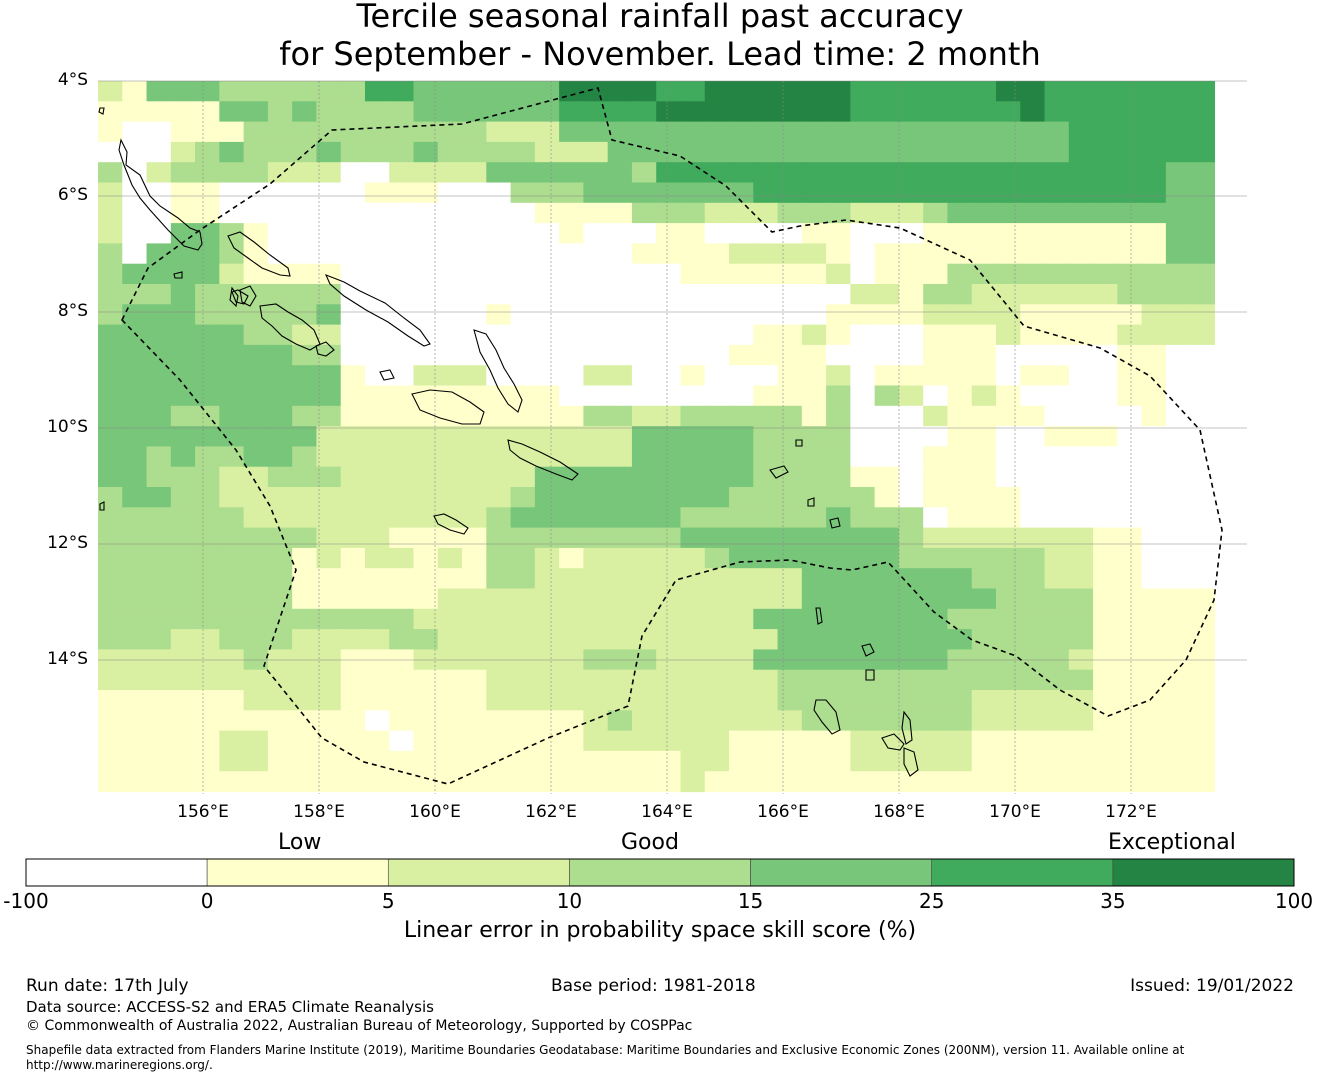 This screenshot has width=1320, height=1080. What do you see at coordinates (931, 901) in the screenshot?
I see `colorbar-tick-label: 25` at bounding box center [931, 901].